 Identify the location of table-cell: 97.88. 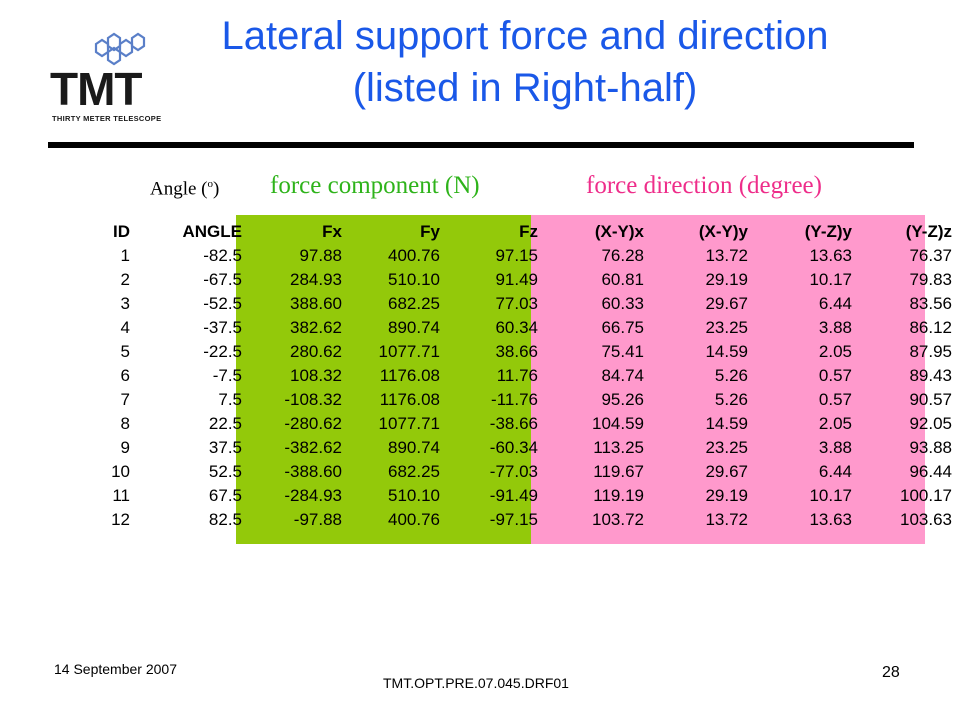
(320, 255).